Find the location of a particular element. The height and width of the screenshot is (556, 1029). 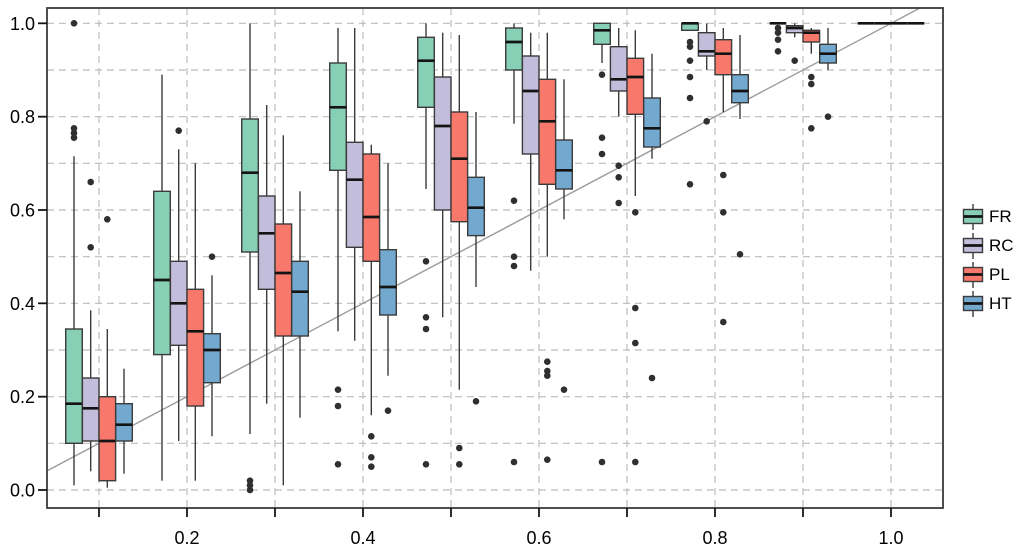

y-tick-label: 0.0 is located at coordinates (22, 491).